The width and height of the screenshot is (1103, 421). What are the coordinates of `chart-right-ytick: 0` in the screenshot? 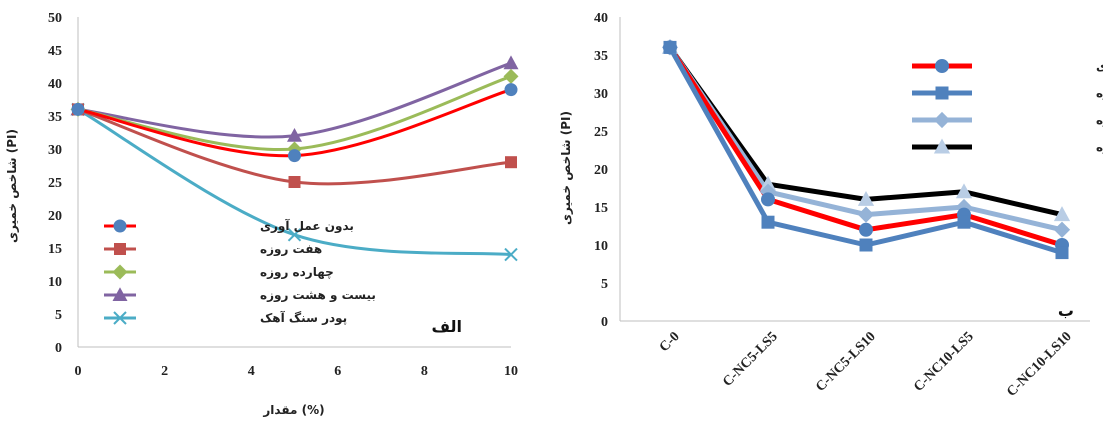 It's located at (604, 322).